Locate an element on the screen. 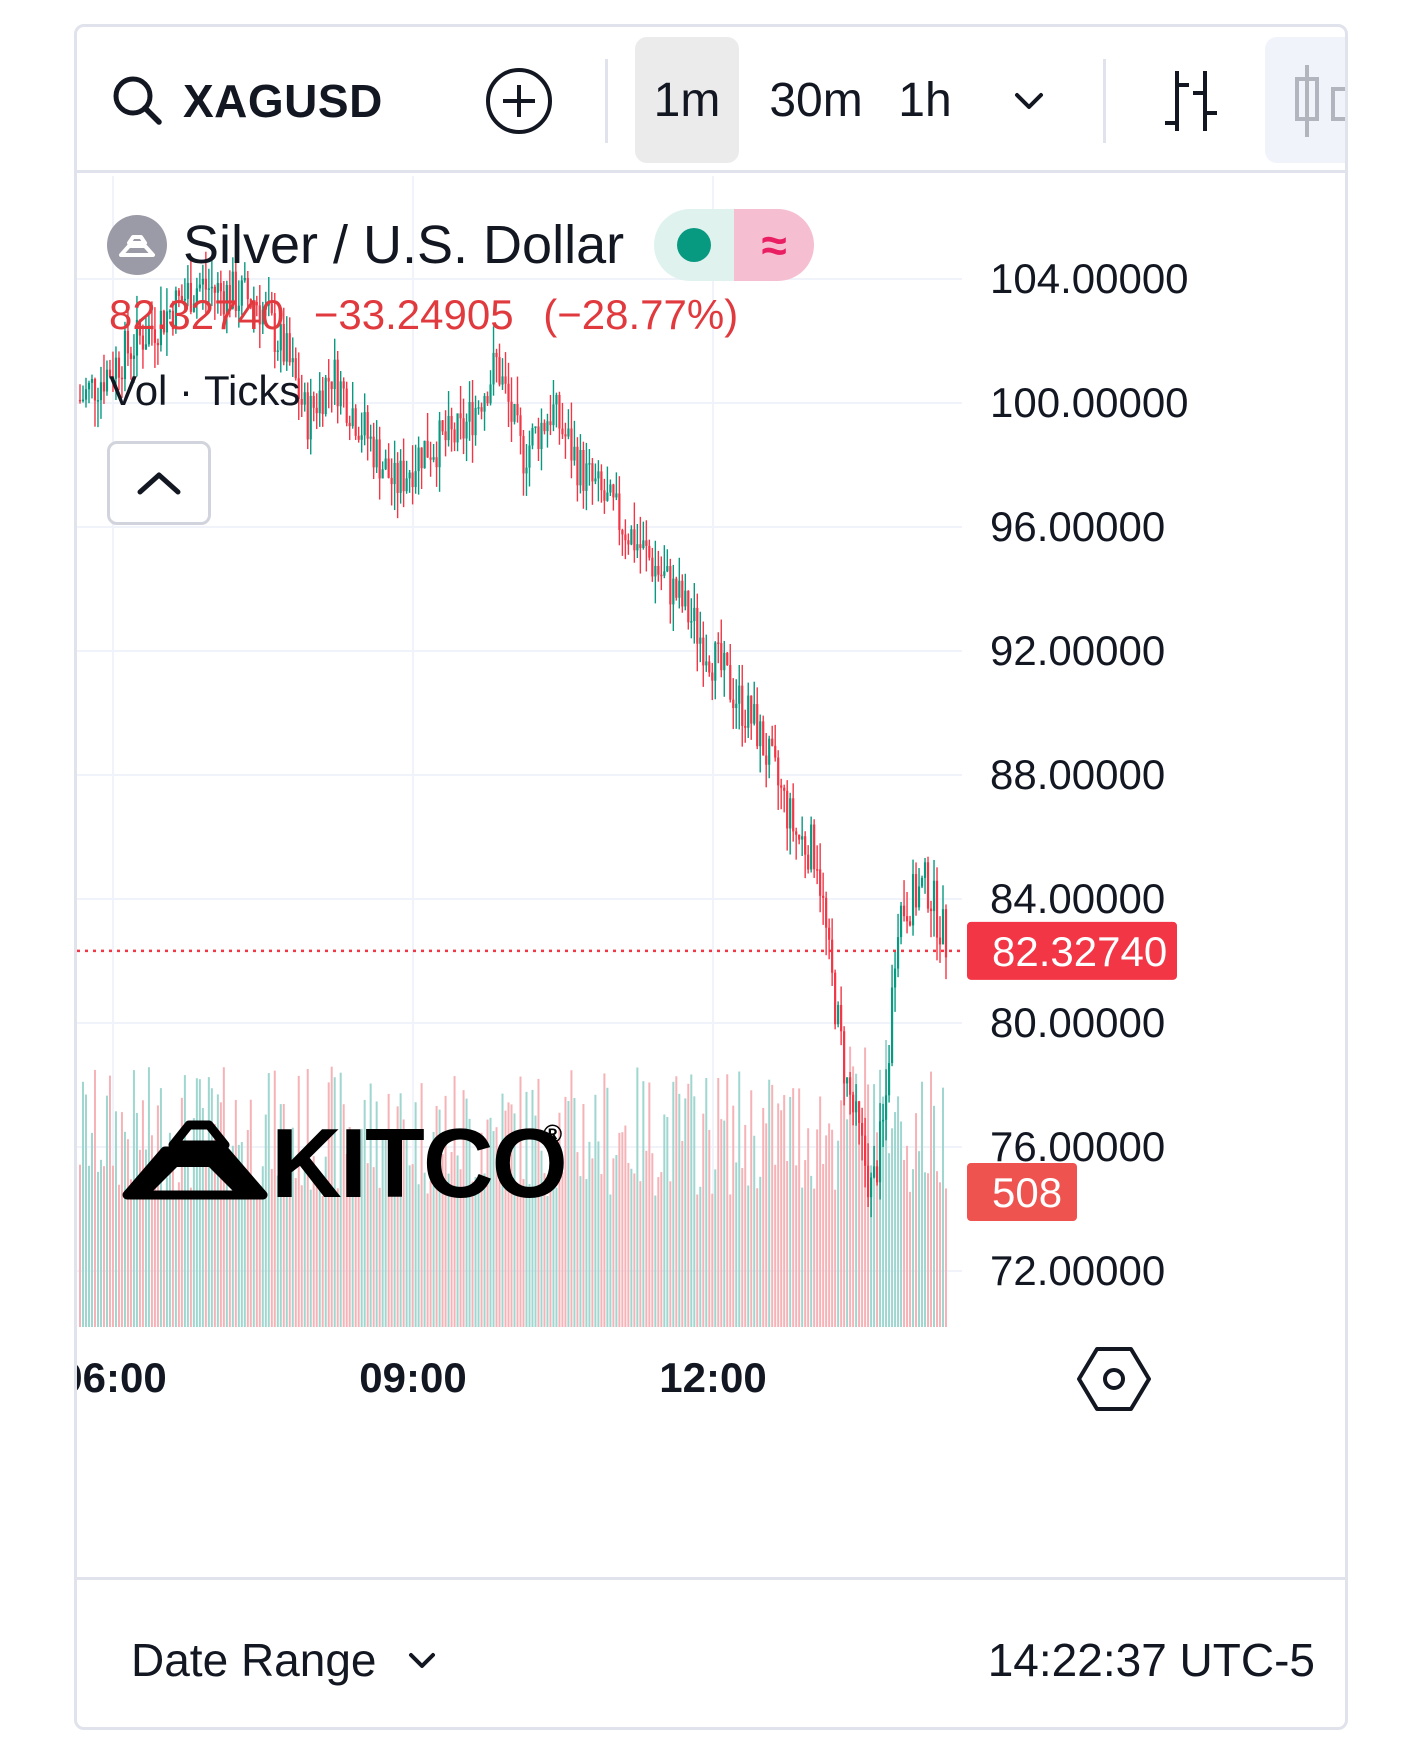  price-axis-label: 104.00000 is located at coordinates (1089, 278).